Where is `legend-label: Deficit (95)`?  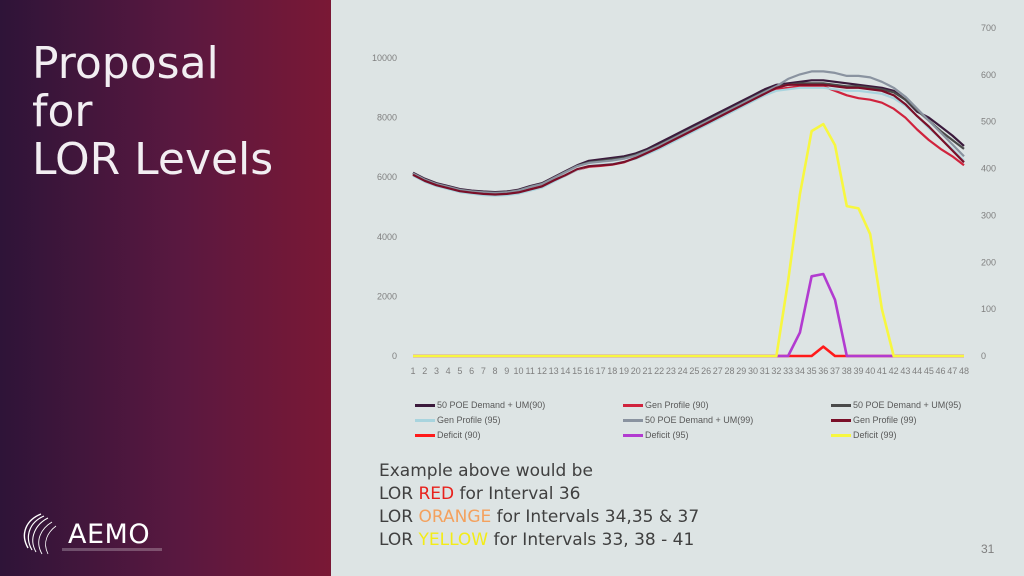 legend-label: Deficit (95) is located at coordinates (667, 435).